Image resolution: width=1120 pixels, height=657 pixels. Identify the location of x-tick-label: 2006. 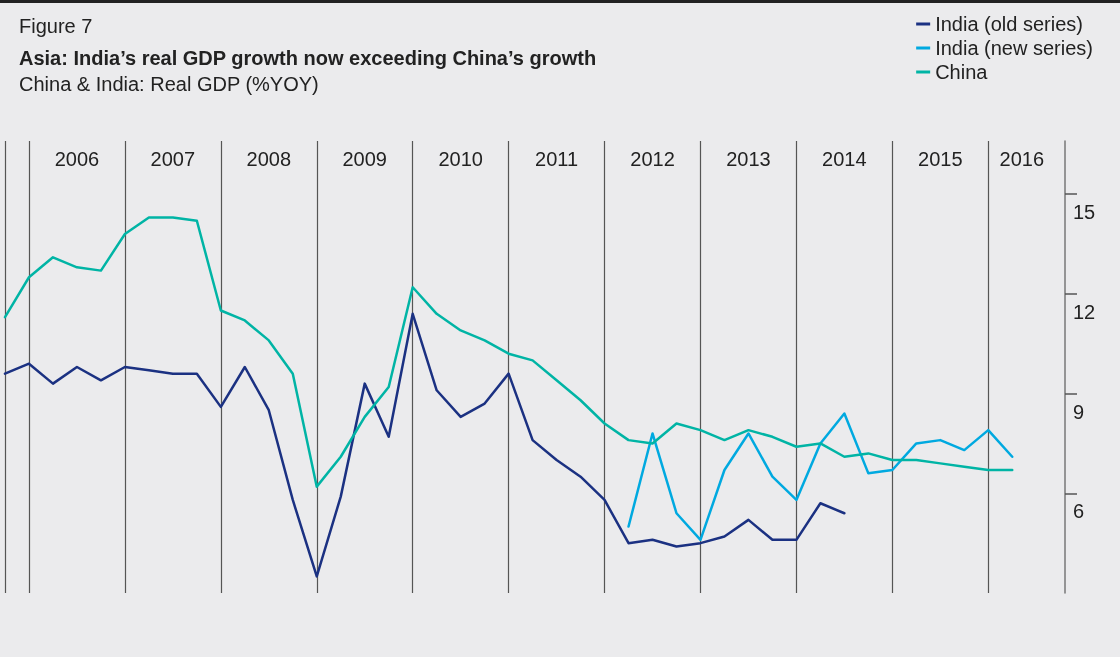
(77, 159).